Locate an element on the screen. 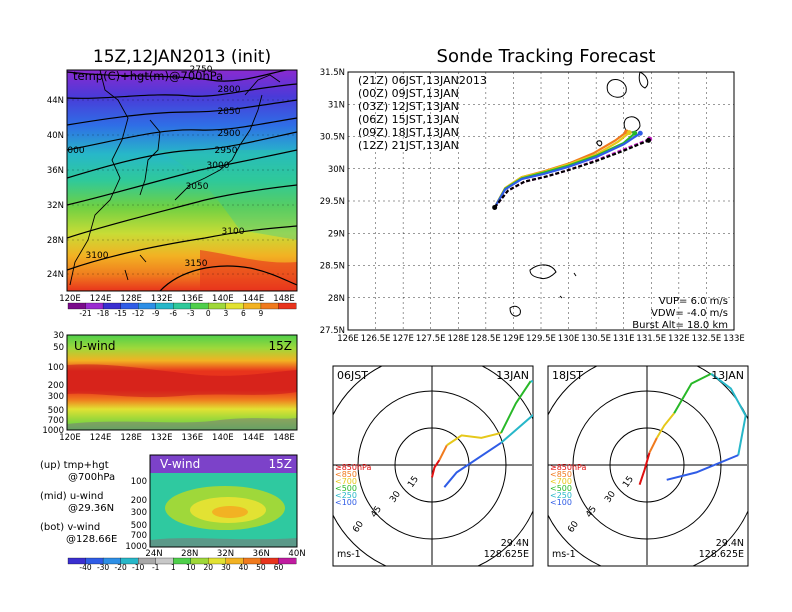 The height and width of the screenshot is (612, 792). lat-label: 27.5N is located at coordinates (332, 331).